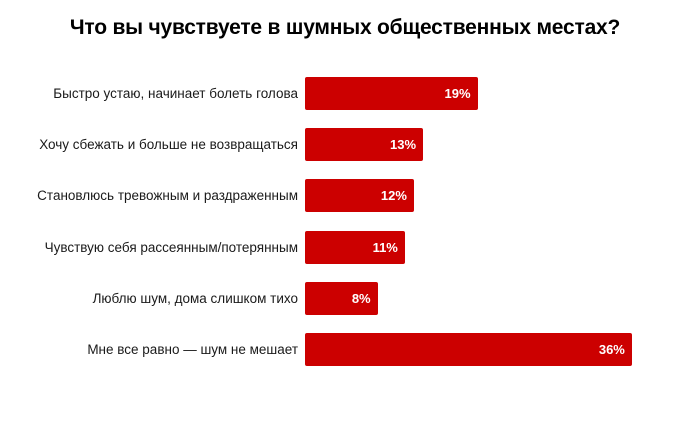 This screenshot has height=426, width=690. What do you see at coordinates (171, 247) in the screenshot?
I see `bar-category-label: Чувствую себя рассеянным/потерянным` at bounding box center [171, 247].